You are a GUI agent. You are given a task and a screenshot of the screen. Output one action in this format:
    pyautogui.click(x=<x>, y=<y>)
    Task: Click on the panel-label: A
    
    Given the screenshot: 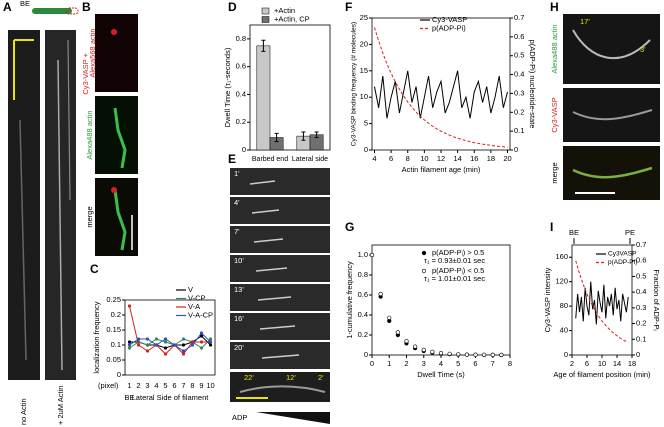 What is the action you would take?
    pyautogui.click(x=7, y=7)
    